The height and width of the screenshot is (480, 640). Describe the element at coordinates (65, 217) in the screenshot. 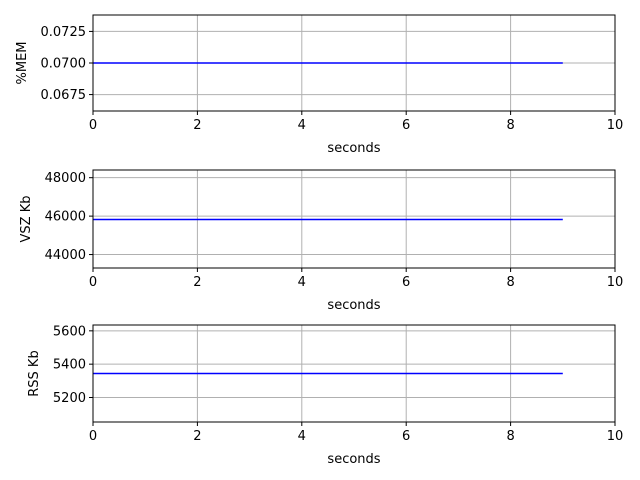

I see `y-tick-label: 46000` at that location.